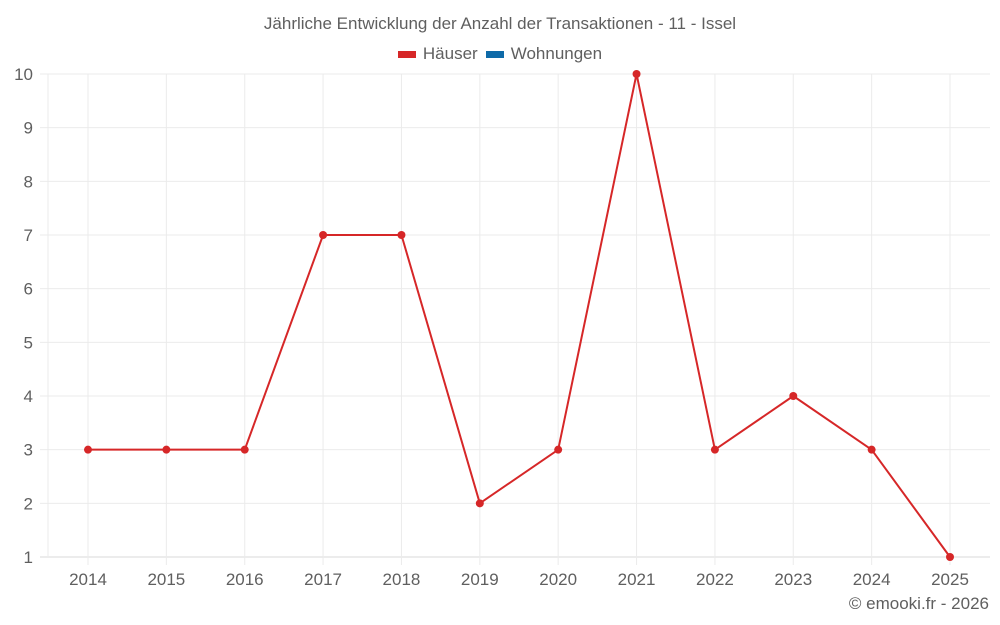  I want to click on legend-label-wohnungen: Wohnungen, so click(556, 53).